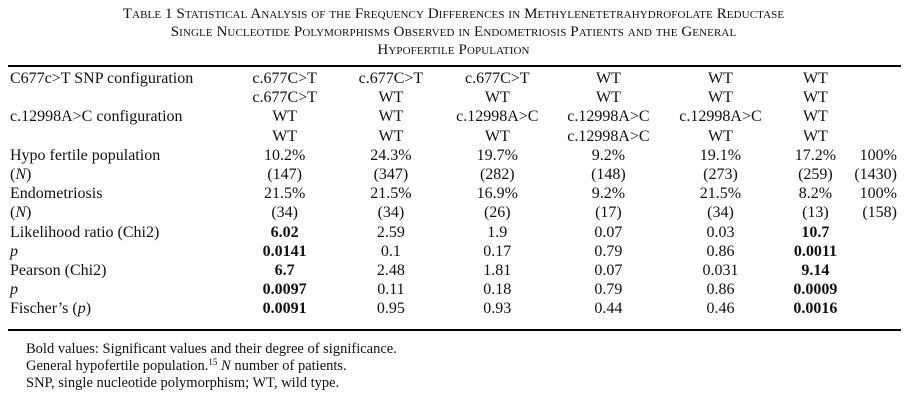 The image size is (907, 413). What do you see at coordinates (497, 270) in the screenshot?
I see `table-cell: 1.81` at bounding box center [497, 270].